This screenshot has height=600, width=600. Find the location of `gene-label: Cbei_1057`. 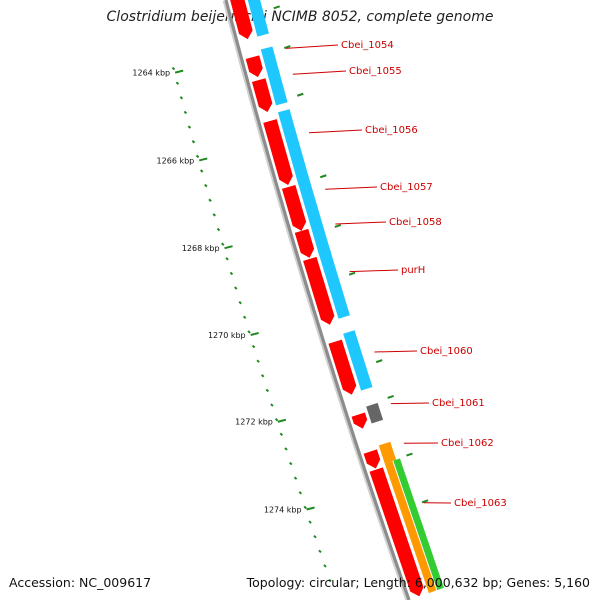

gene-label: Cbei_1057 is located at coordinates (406, 187).